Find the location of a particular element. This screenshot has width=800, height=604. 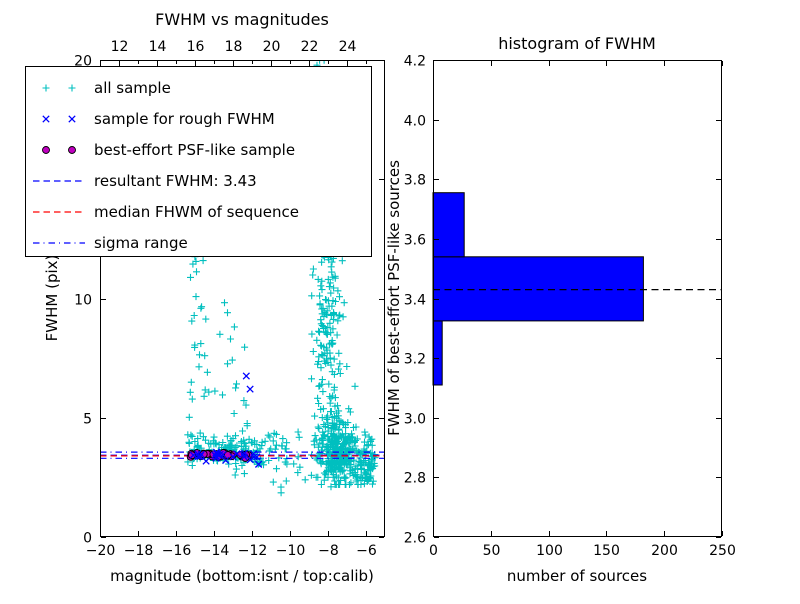

legend-item: best-effort PSF-like sample is located at coordinates (168, 150).